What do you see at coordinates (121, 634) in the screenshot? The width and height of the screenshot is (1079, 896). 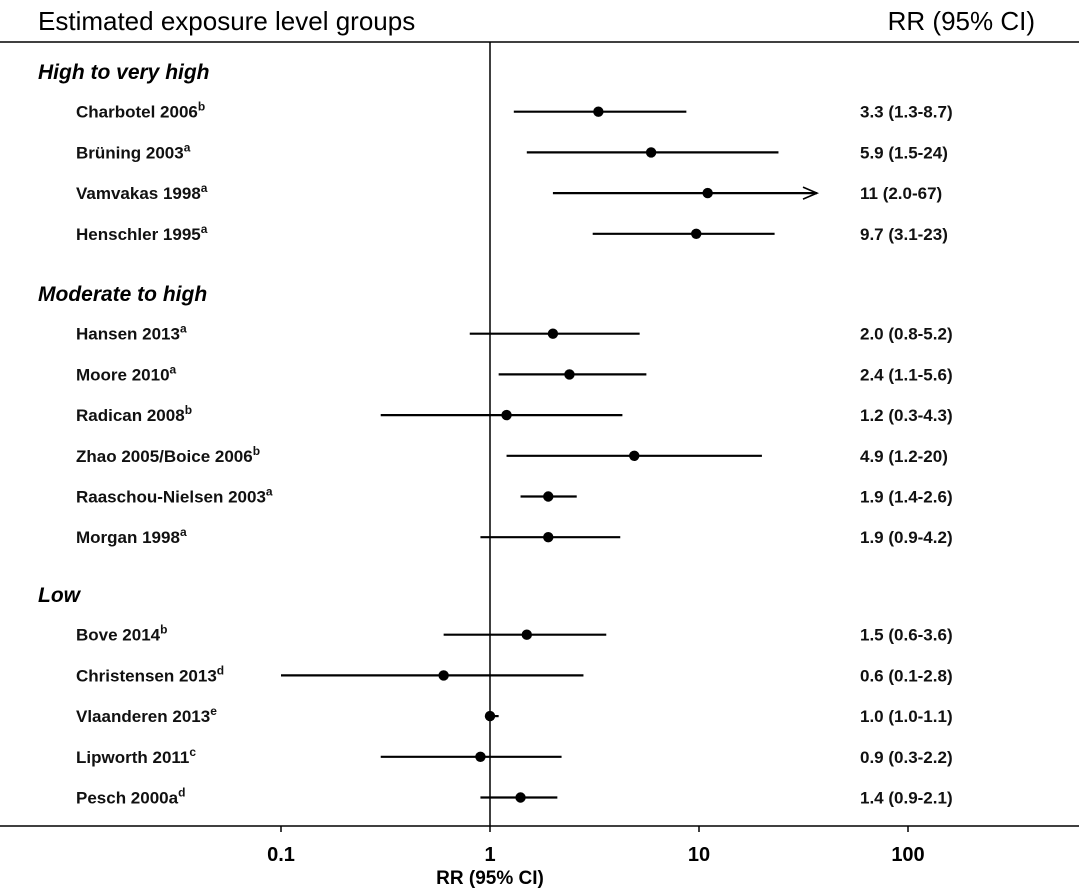 I see `study-label: Bove 2014b` at bounding box center [121, 634].